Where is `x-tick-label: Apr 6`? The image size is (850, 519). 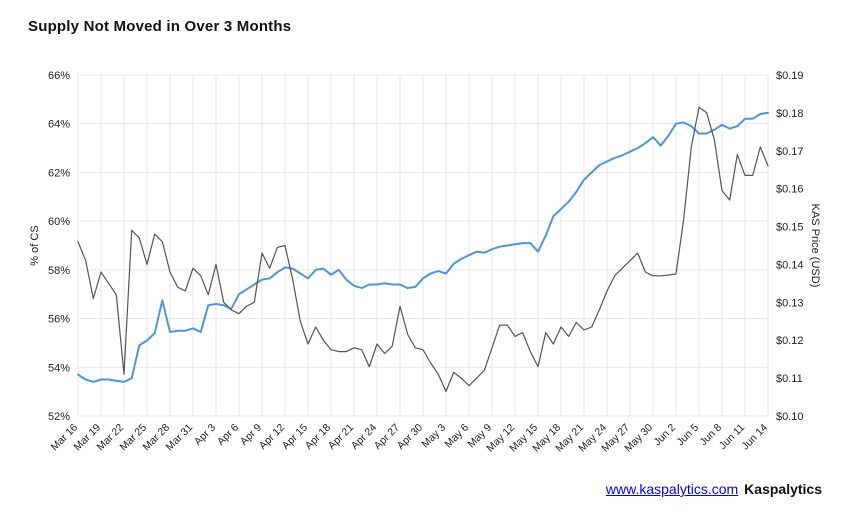 x-tick-label: Apr 6 is located at coordinates (228, 435).